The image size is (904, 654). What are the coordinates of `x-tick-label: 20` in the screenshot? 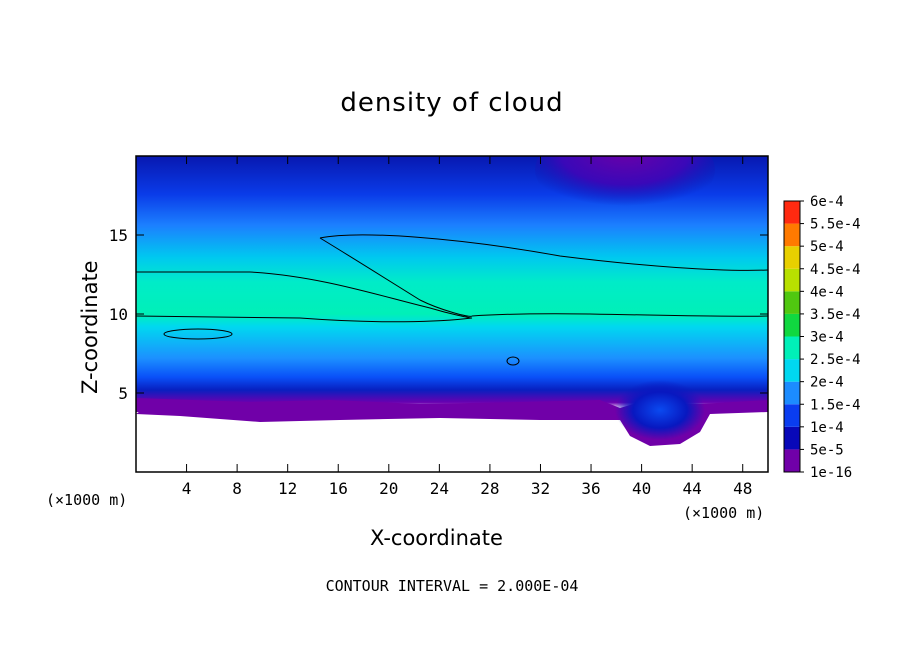 It's located at (388, 488).